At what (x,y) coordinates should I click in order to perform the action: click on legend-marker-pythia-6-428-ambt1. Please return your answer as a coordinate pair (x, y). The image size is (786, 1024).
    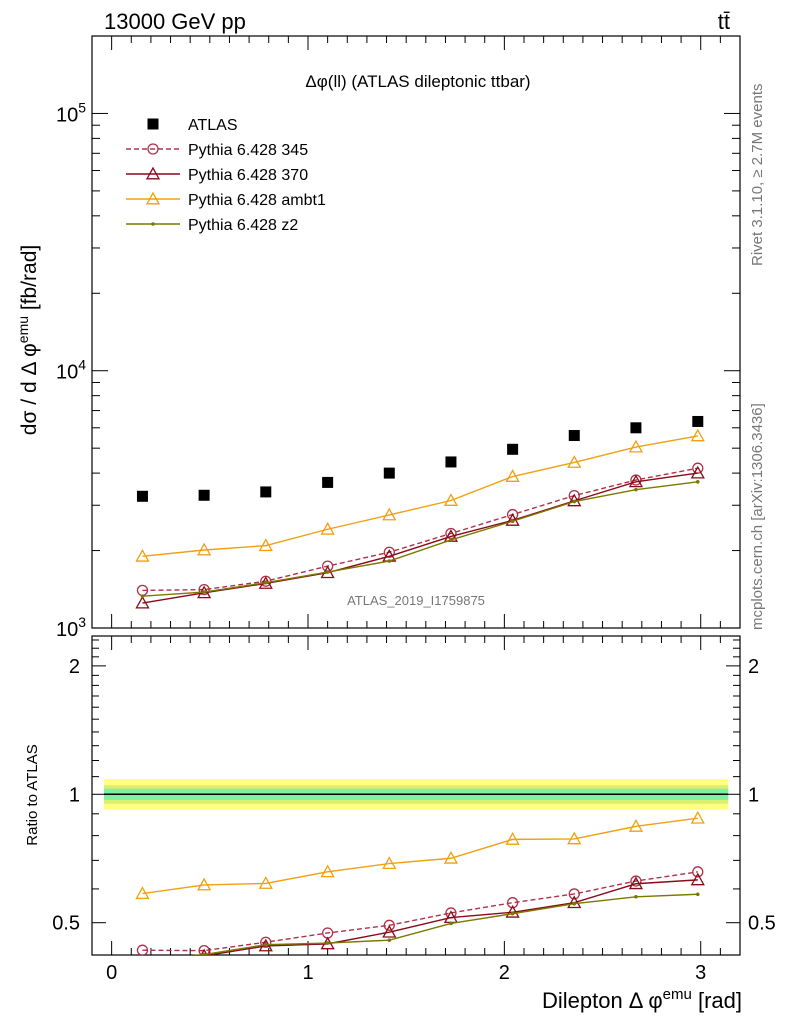
    Looking at the image, I should click on (153, 198).